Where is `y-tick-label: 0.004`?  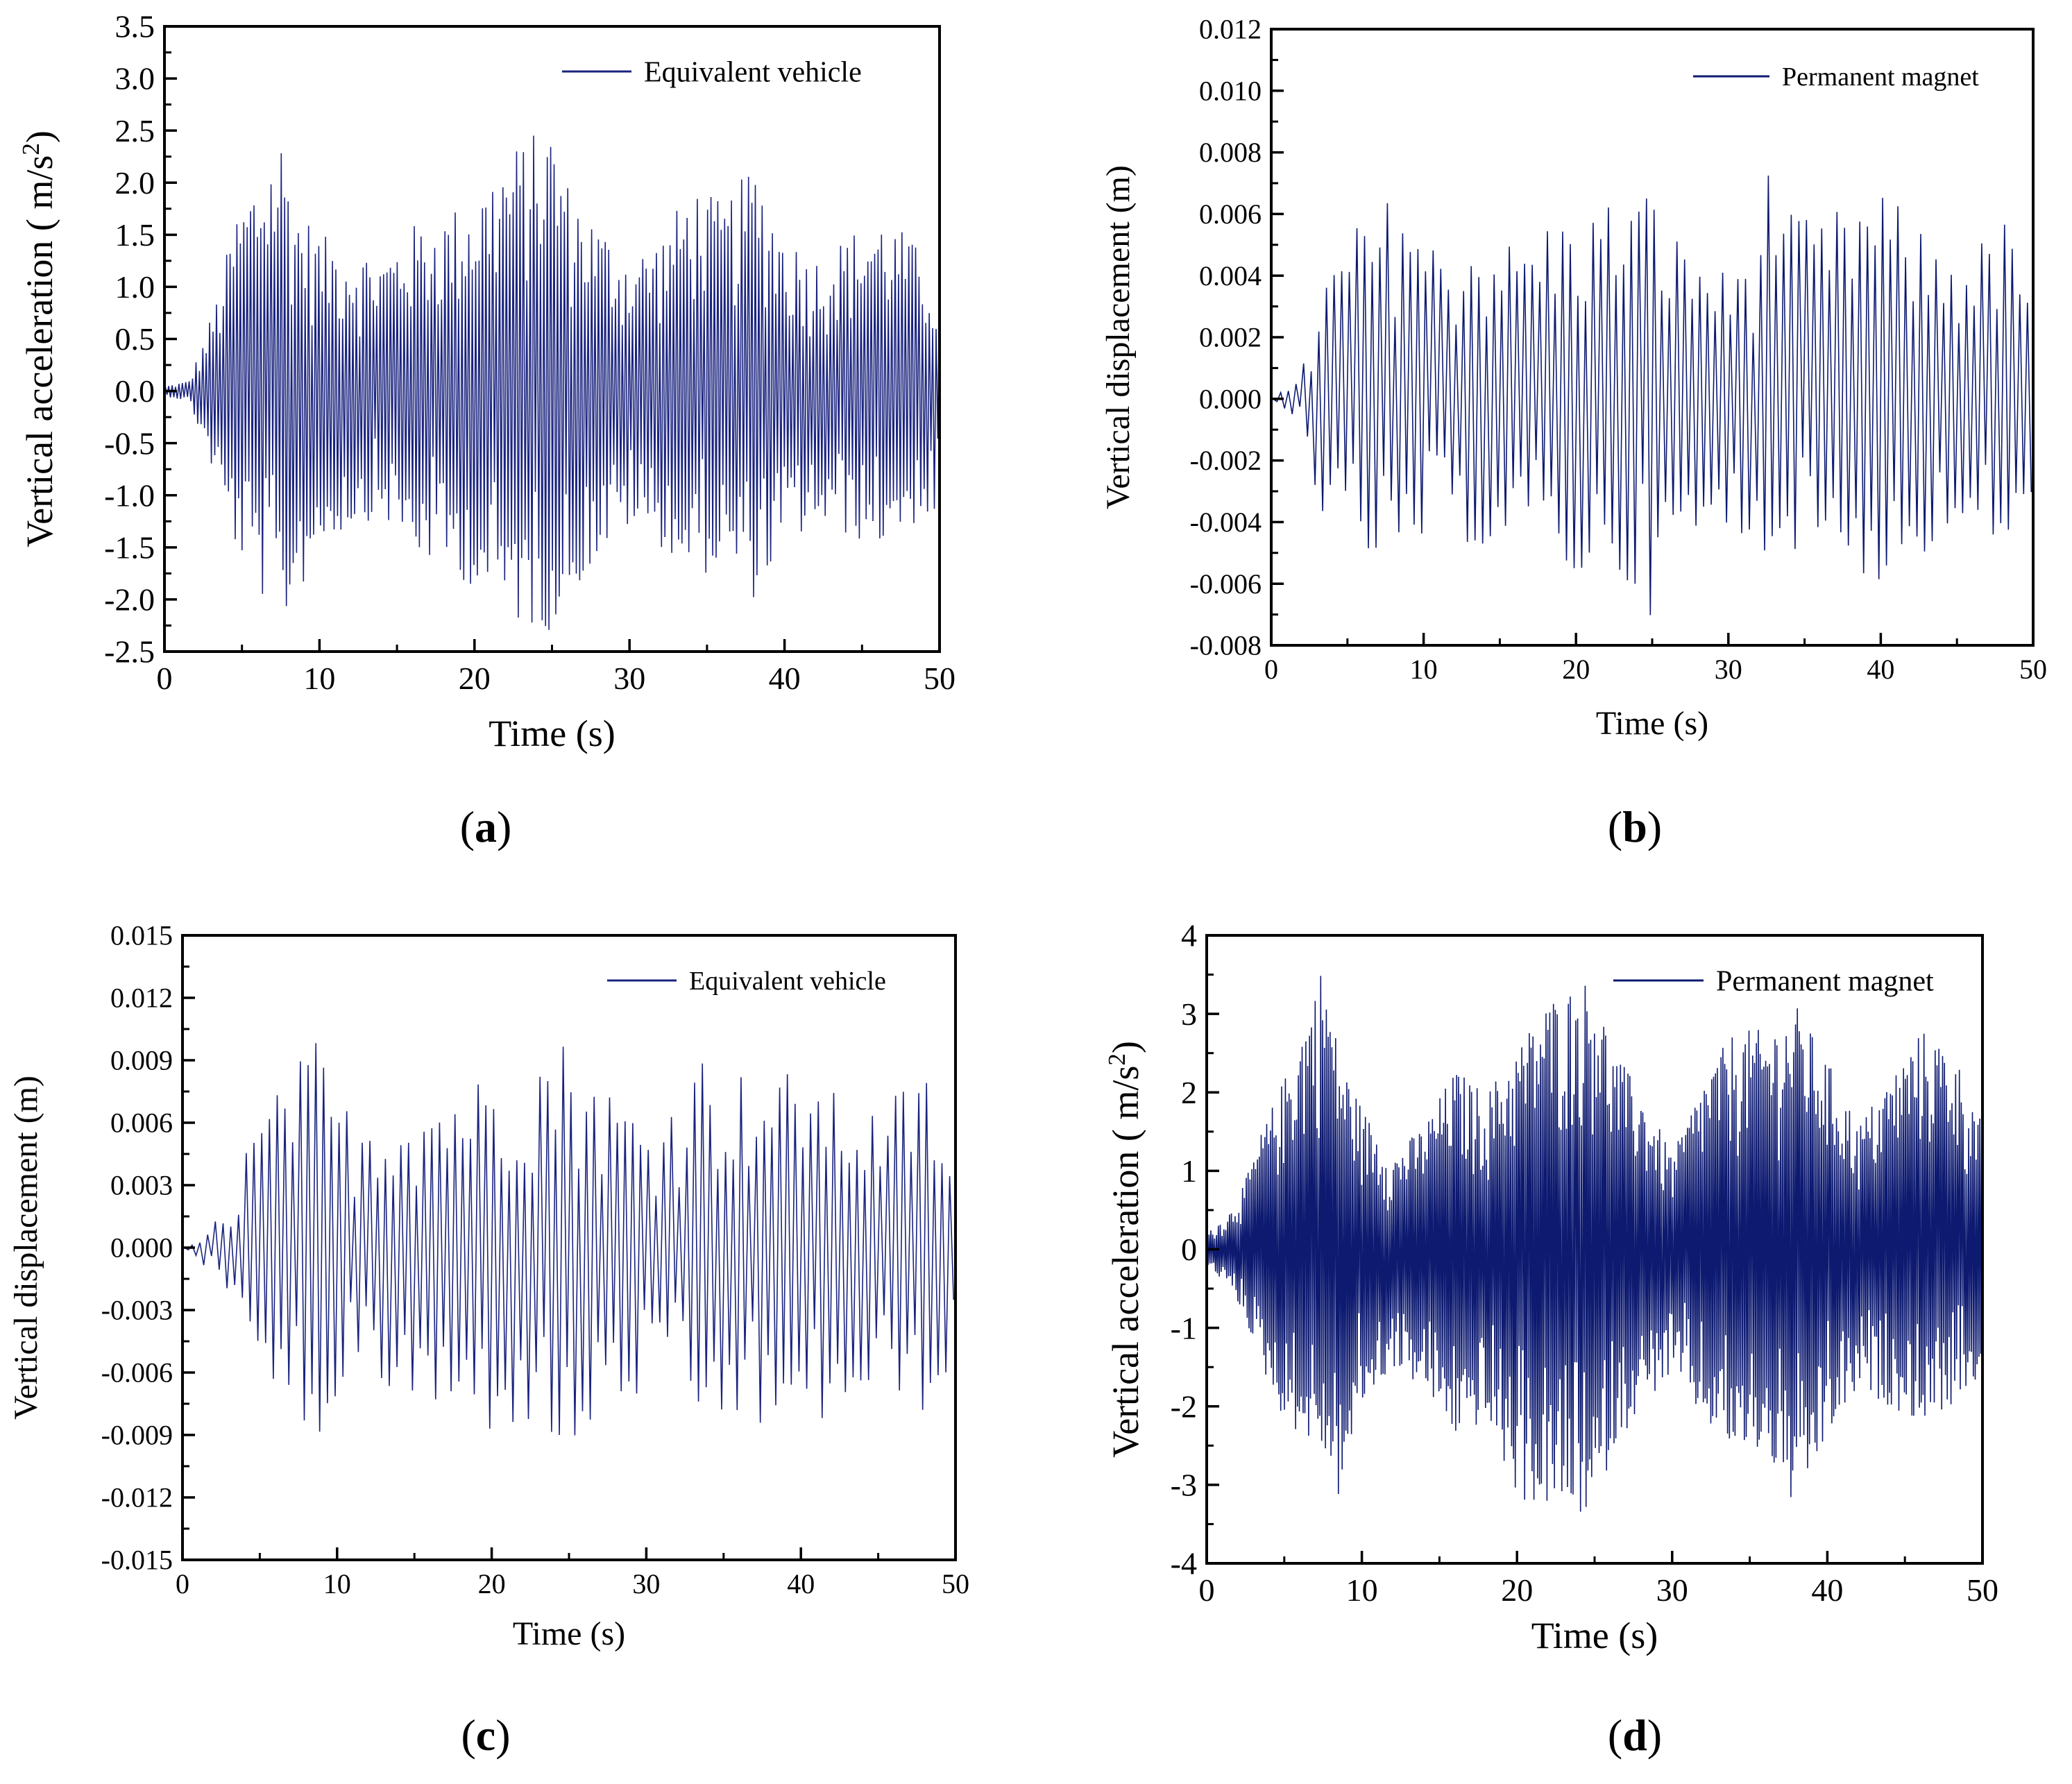 y-tick-label: 0.004 is located at coordinates (1230, 275).